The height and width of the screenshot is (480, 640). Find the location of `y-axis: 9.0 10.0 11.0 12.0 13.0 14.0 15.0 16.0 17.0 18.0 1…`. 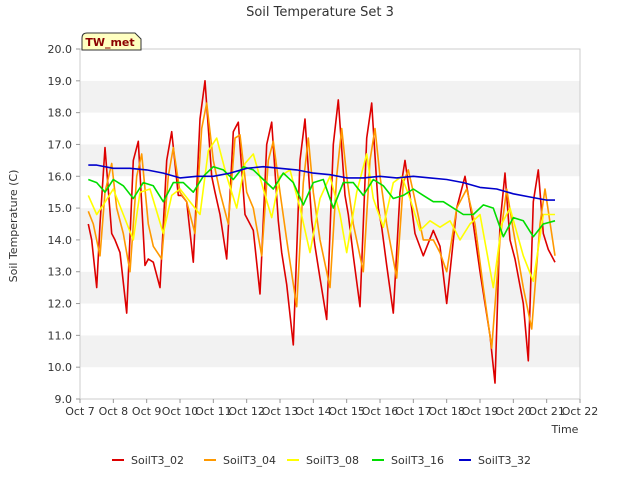

y-axis: 9.0 10.0 11.0 12.0 13.0 14.0 15.0 16.0 17.0 18.0 1… is located at coordinates (64, 224).